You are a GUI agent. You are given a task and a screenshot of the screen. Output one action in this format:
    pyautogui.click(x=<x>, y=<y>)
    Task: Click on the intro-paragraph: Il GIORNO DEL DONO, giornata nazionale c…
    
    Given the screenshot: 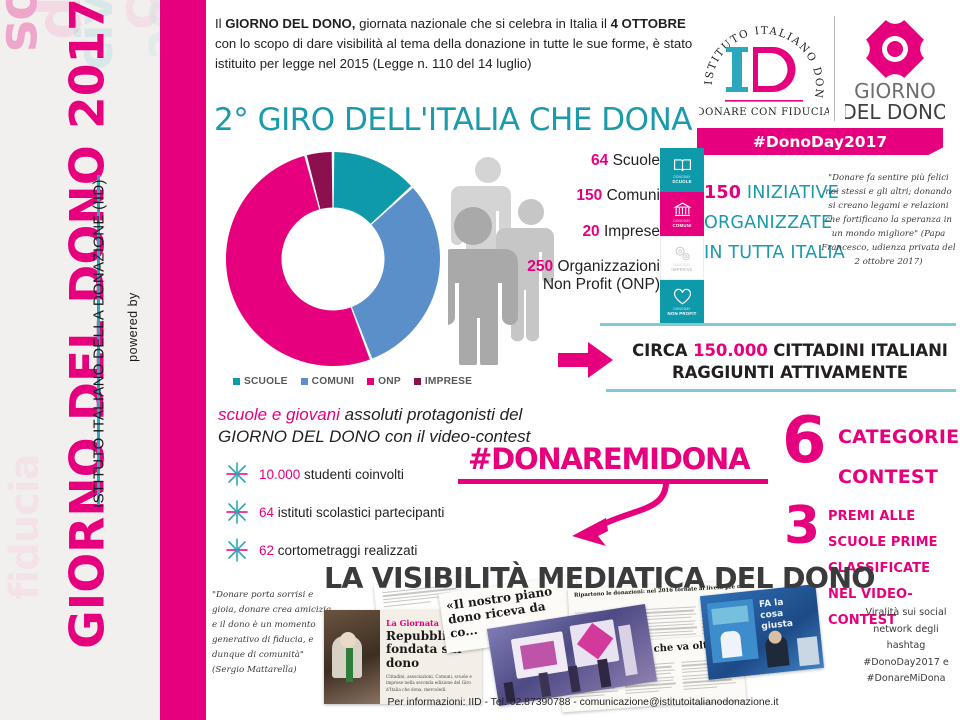 What is the action you would take?
    pyautogui.click(x=454, y=44)
    